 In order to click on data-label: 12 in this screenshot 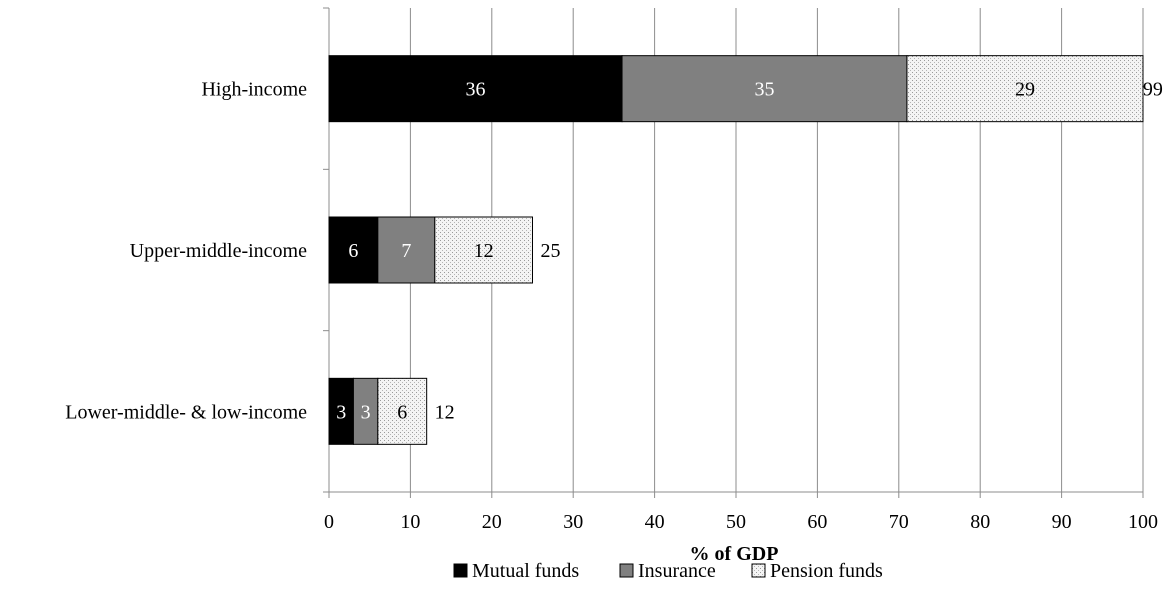, I will do `click(484, 251)`.